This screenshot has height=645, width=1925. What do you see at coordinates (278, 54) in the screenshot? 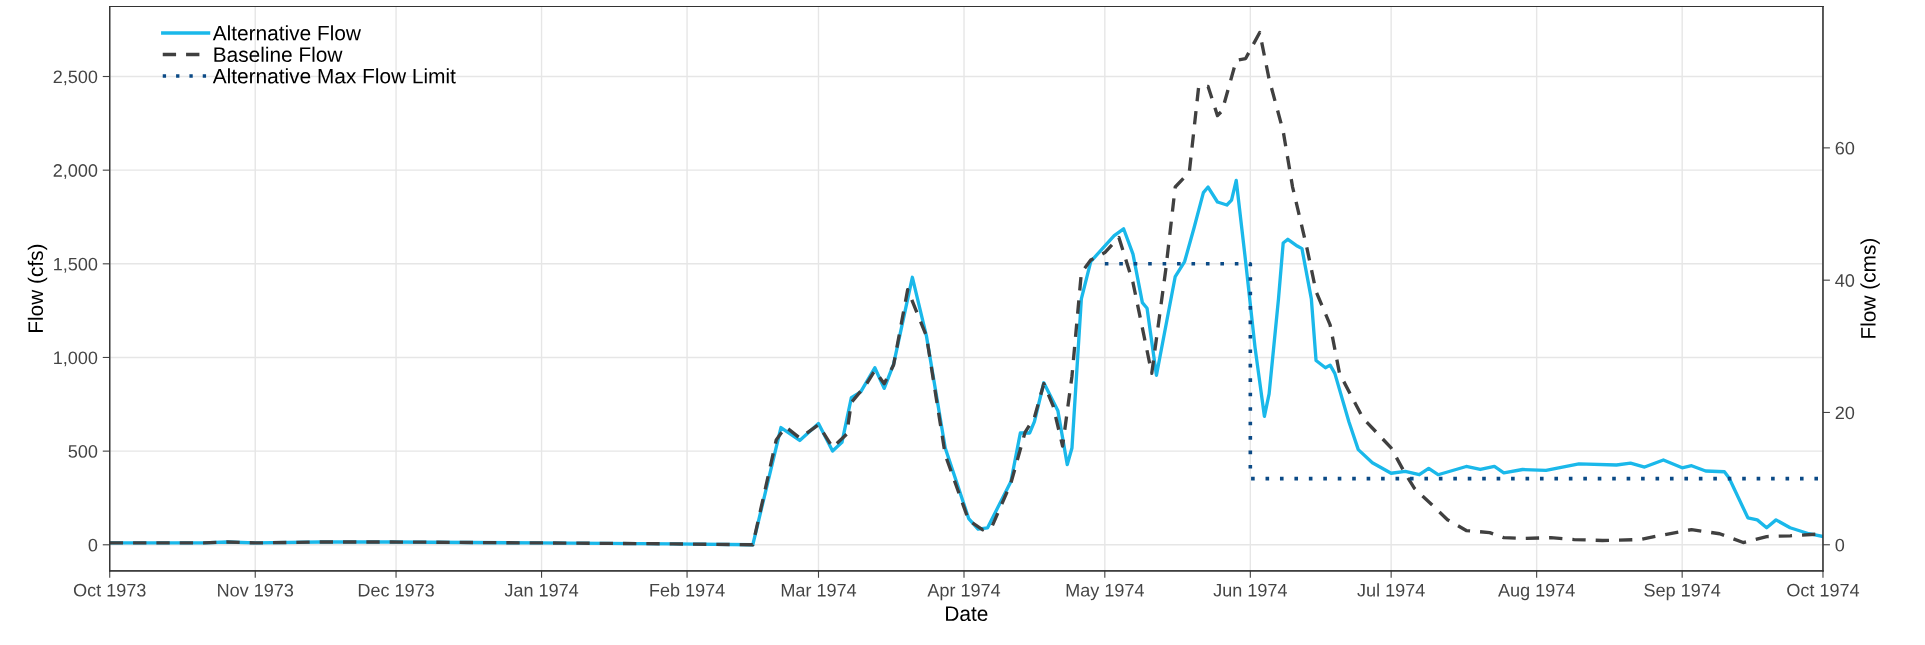
I see `legend-label: Baseline Flow` at bounding box center [278, 54].